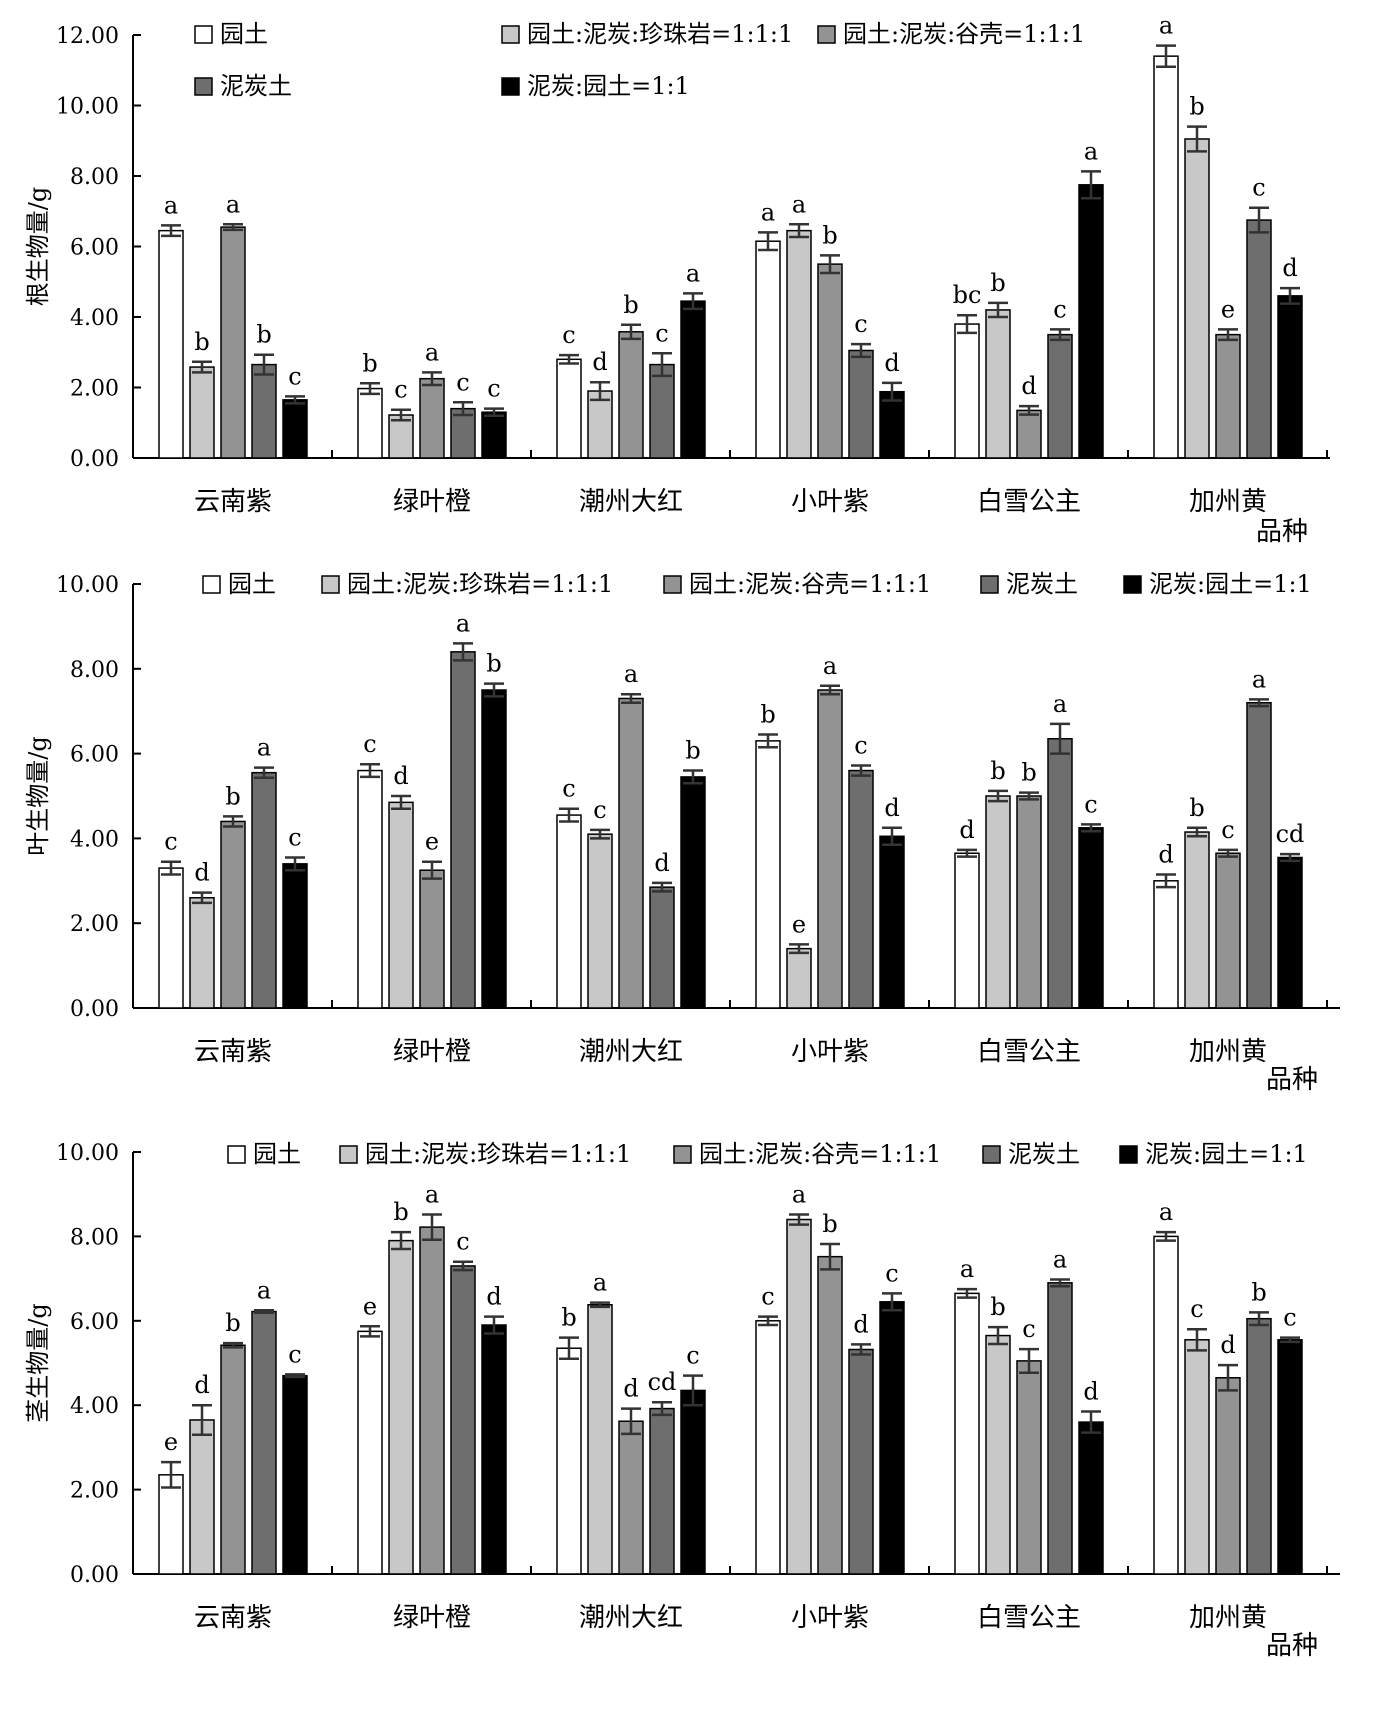  I want to click on y-axis-title: 叶生物量/g, so click(38, 795).